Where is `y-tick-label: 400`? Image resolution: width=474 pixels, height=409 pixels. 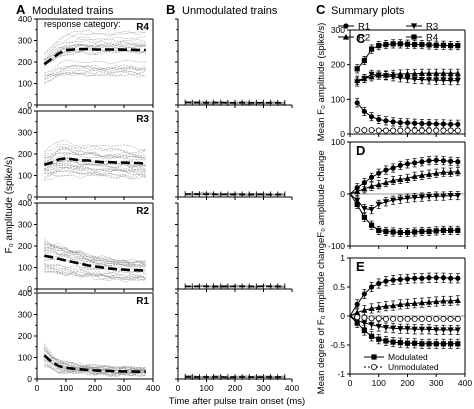 y-tick-label: 400 is located at coordinates (25, 203).